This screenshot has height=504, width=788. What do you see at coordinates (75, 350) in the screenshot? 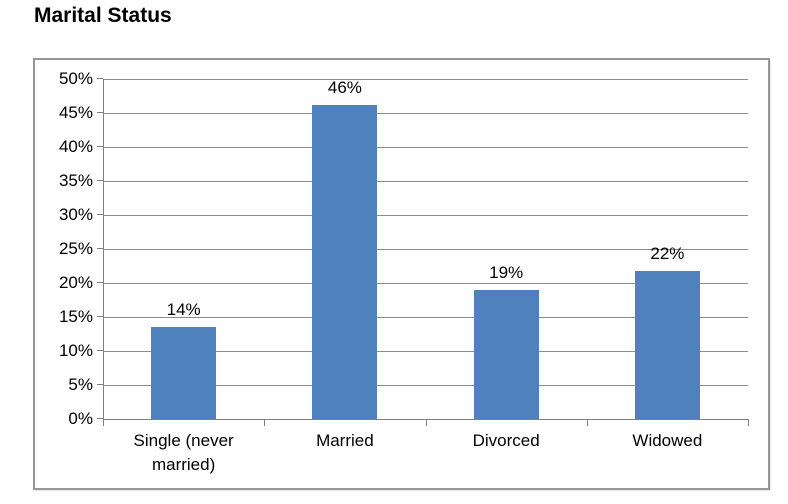
I see `y-axis-tick-label: 10%` at bounding box center [75, 350].